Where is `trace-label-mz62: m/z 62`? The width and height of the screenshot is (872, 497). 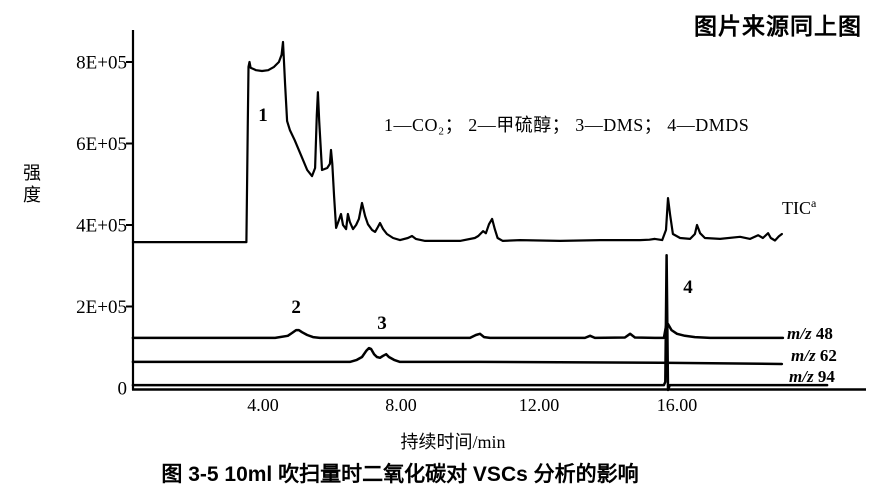 trace-label-mz62: m/z 62 is located at coordinates (814, 356).